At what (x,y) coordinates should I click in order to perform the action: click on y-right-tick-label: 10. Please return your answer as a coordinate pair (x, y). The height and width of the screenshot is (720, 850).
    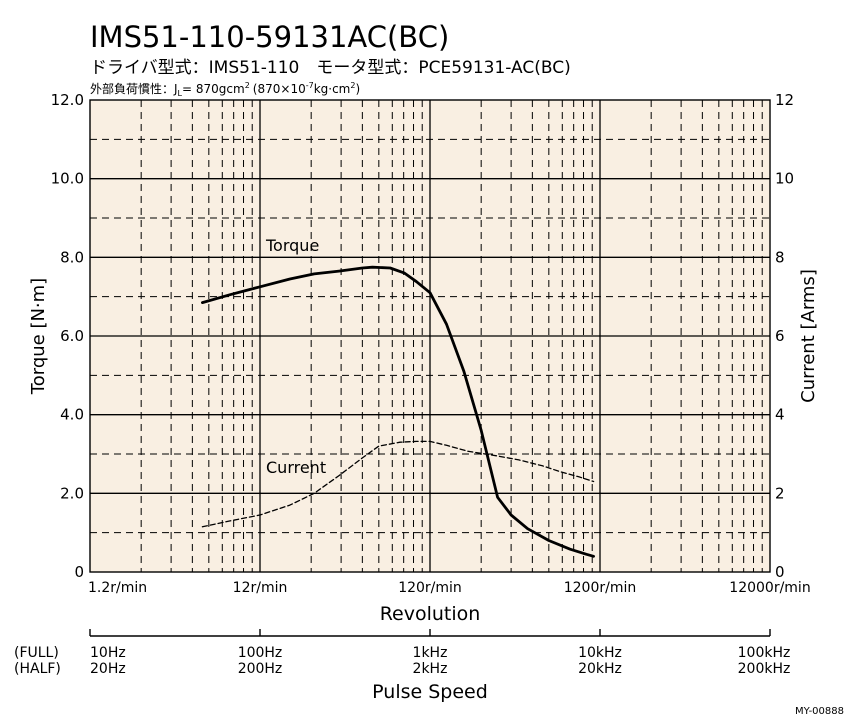
    Looking at the image, I should click on (784, 179).